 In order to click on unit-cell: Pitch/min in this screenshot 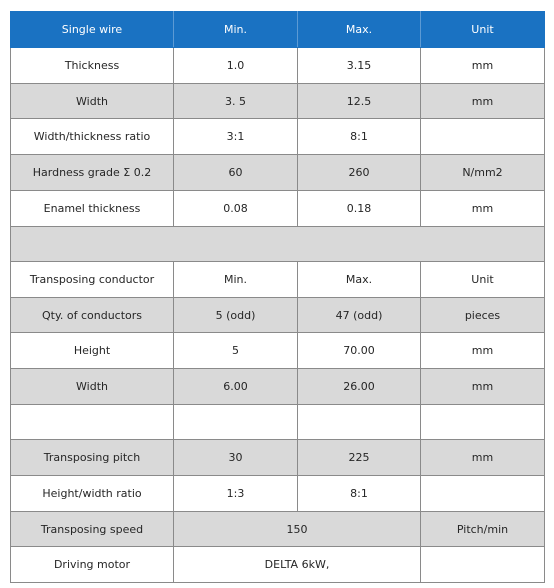, I will do `click(482, 529)`.